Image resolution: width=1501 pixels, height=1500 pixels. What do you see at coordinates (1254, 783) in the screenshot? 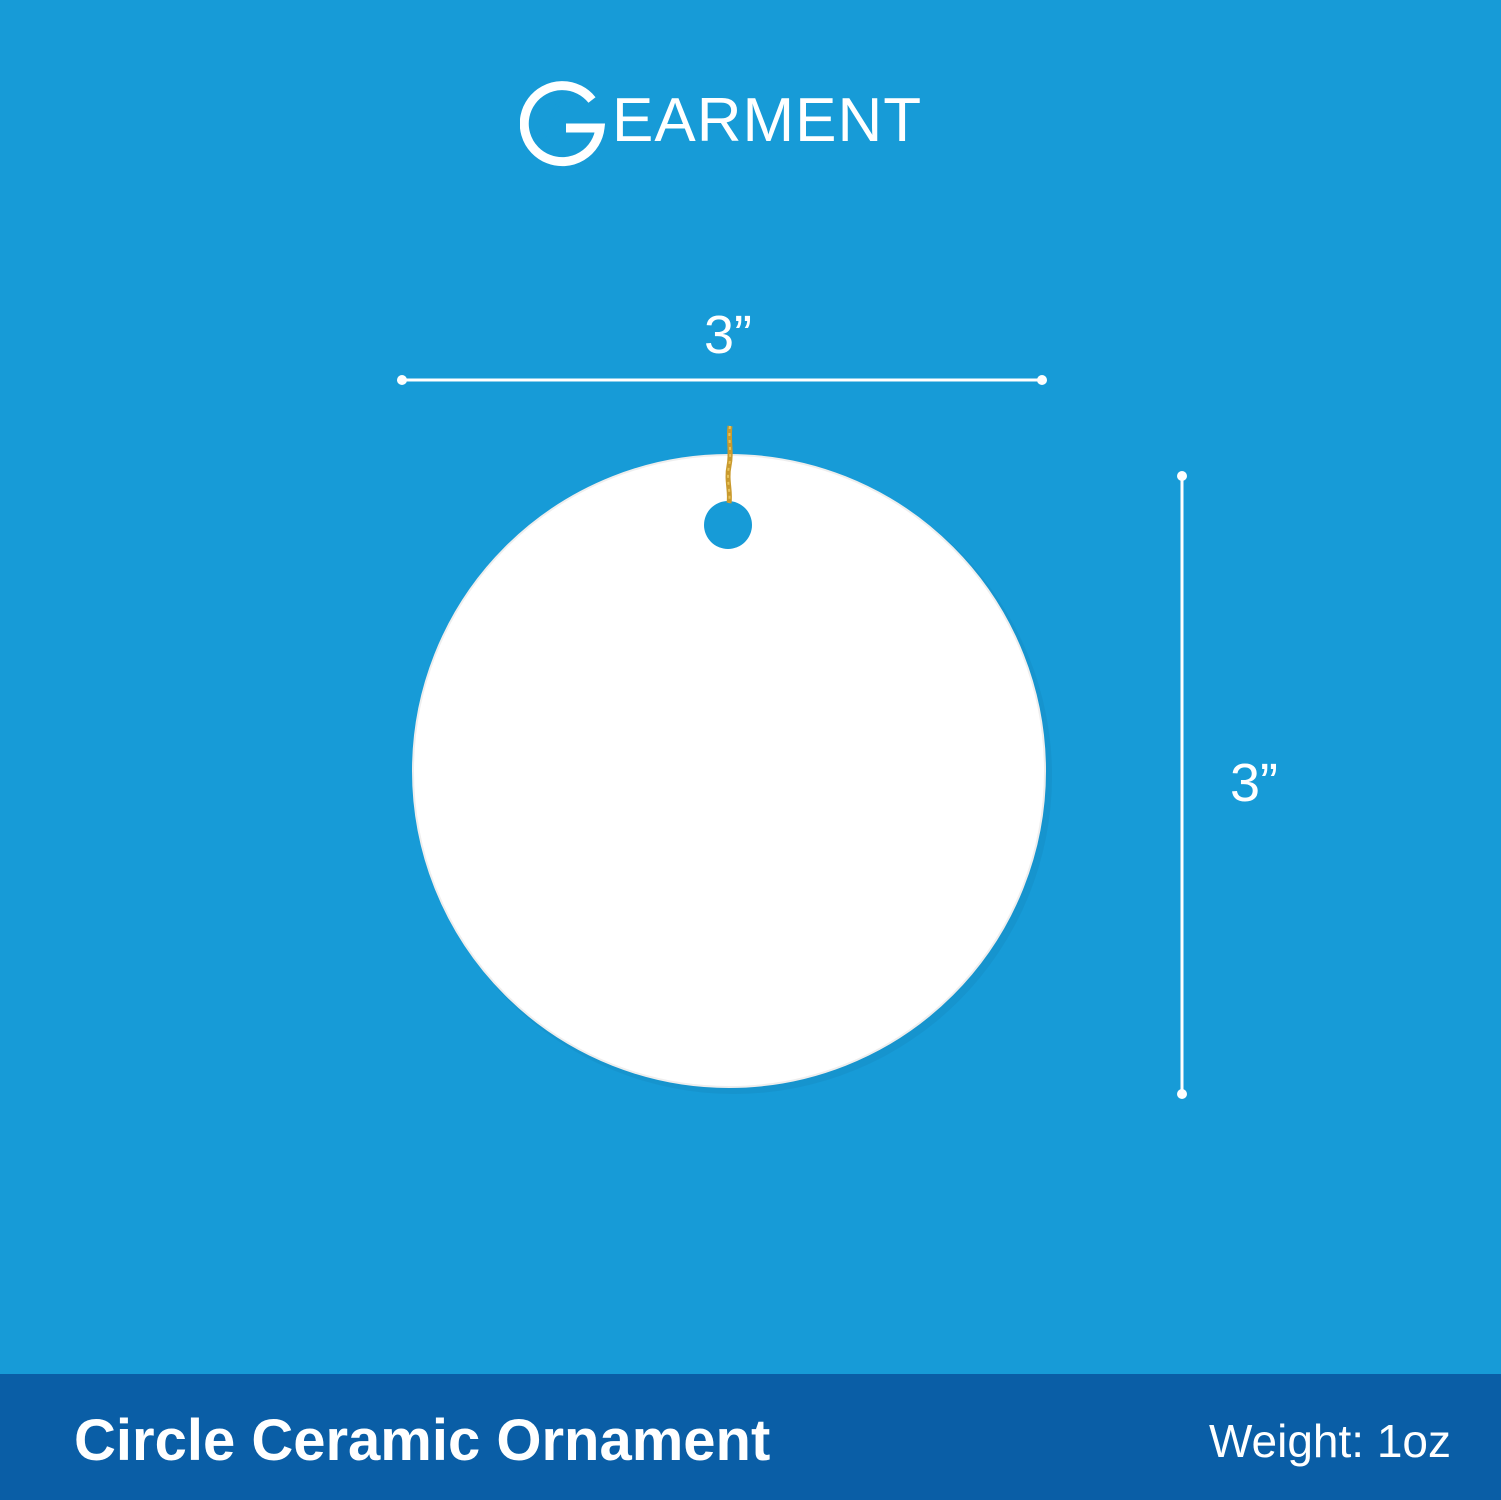
I see `height-dimension-label: 3”` at bounding box center [1254, 783].